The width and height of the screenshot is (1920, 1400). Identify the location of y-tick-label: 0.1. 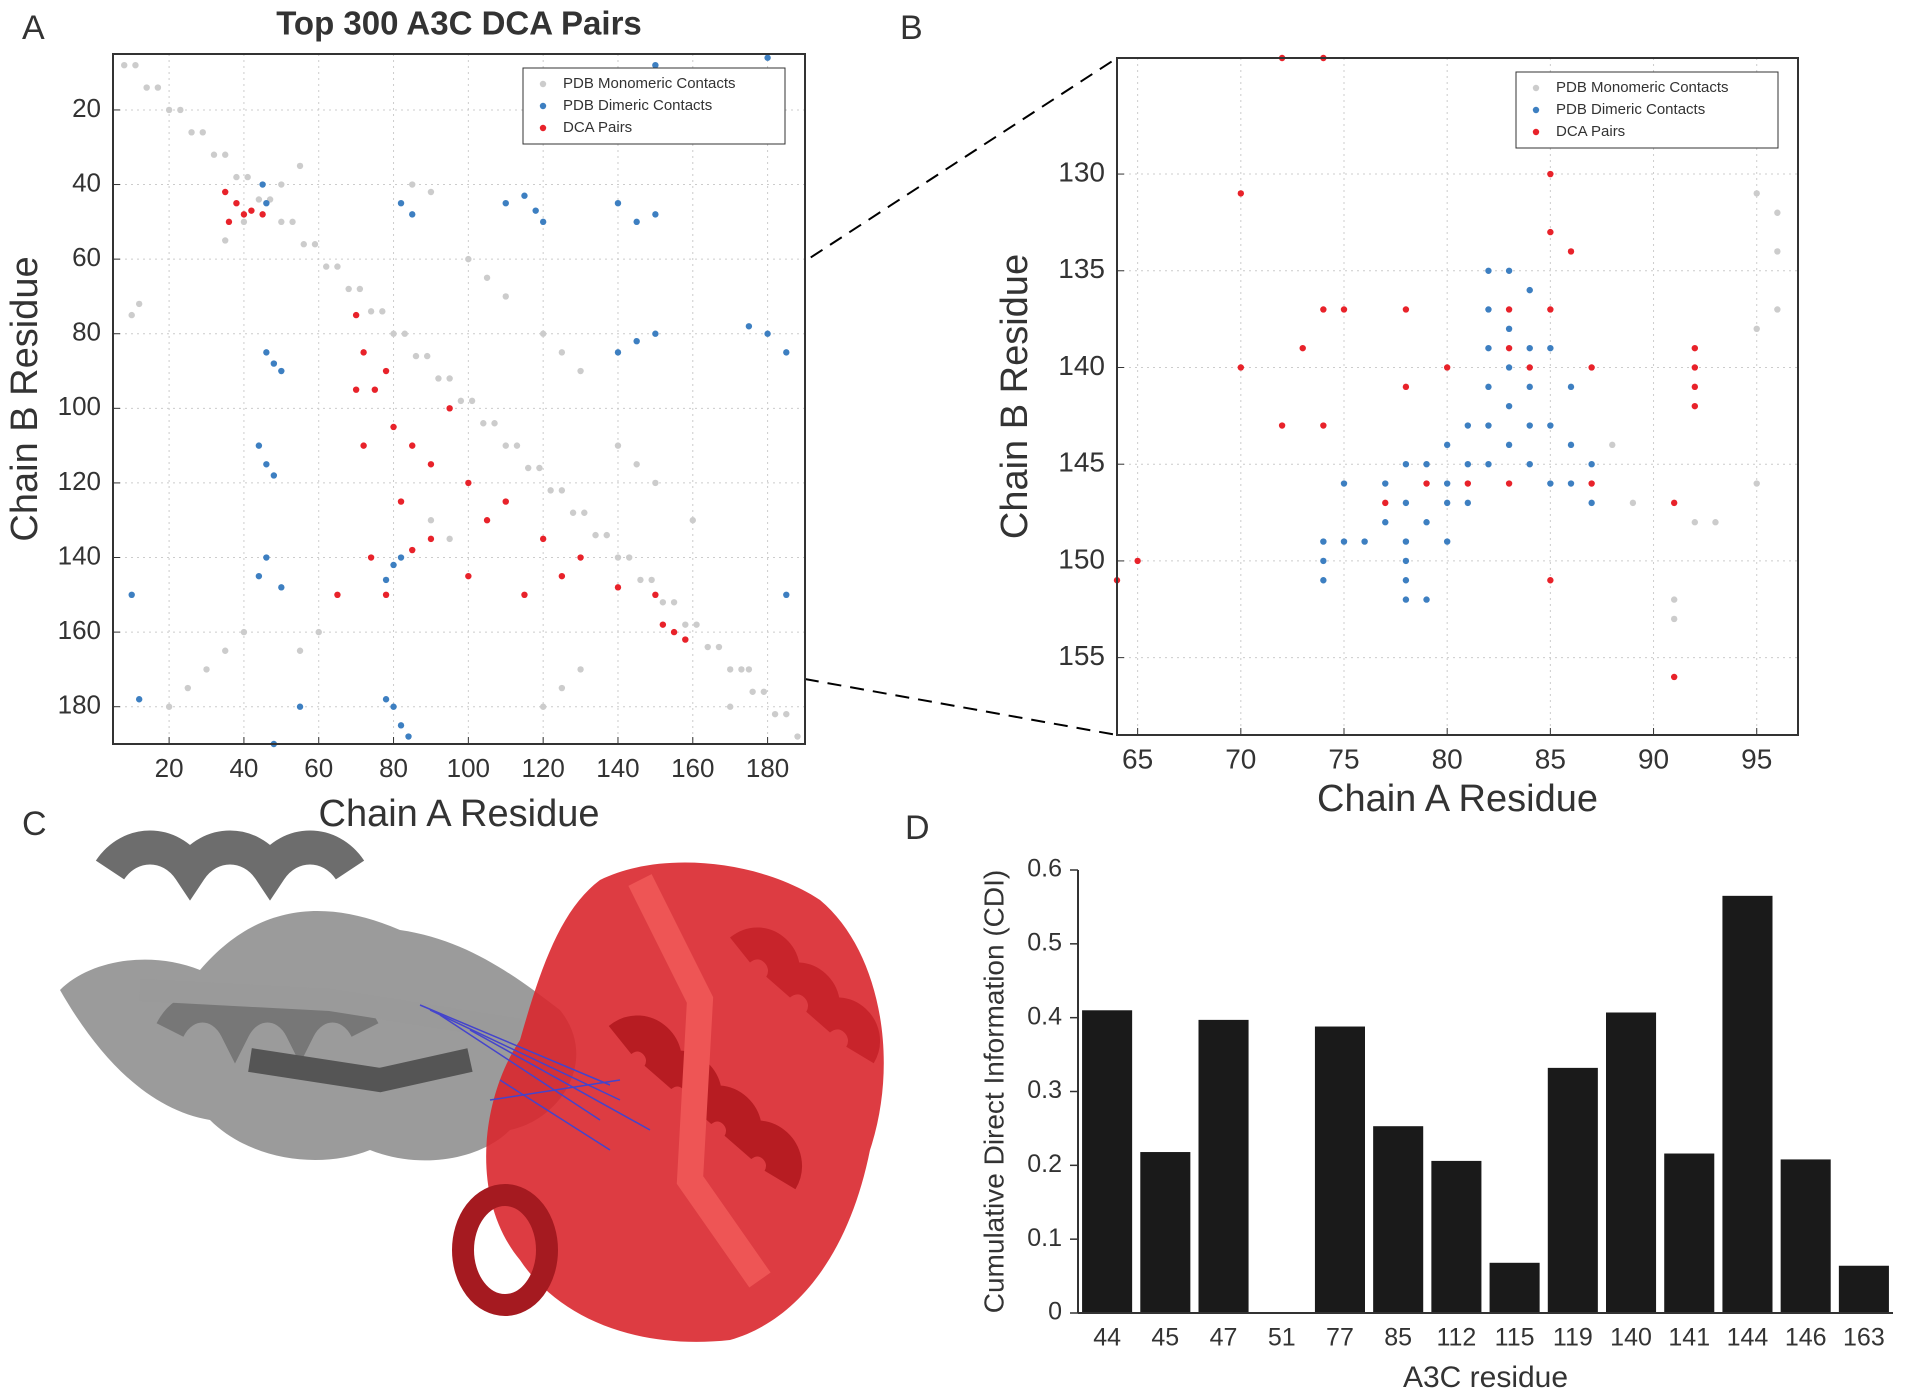
(1044, 1238).